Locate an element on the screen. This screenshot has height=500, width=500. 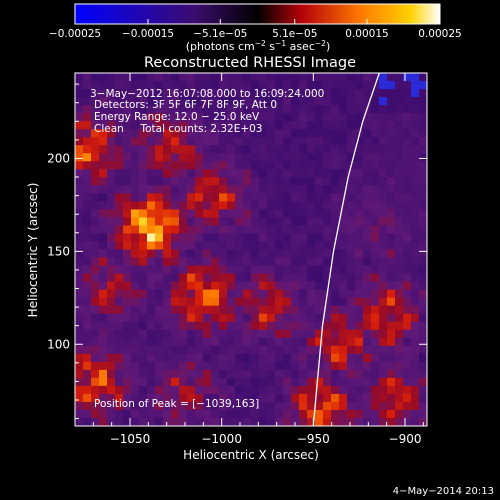
x-tick-label: −950 is located at coordinates (313, 439).